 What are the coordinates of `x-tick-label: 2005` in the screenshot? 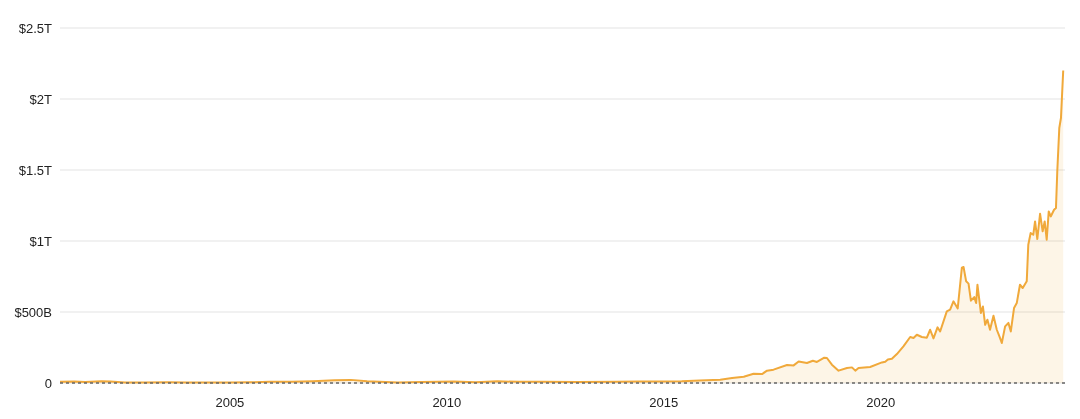 It's located at (230, 402).